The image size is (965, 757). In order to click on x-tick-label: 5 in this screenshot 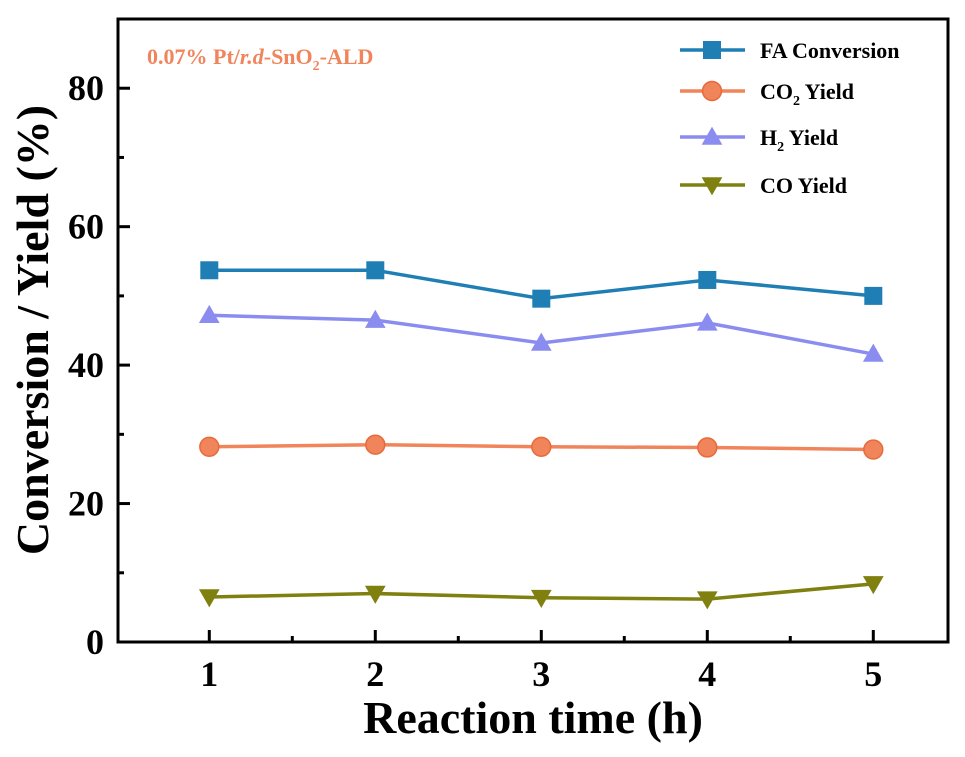, I will do `click(873, 674)`.